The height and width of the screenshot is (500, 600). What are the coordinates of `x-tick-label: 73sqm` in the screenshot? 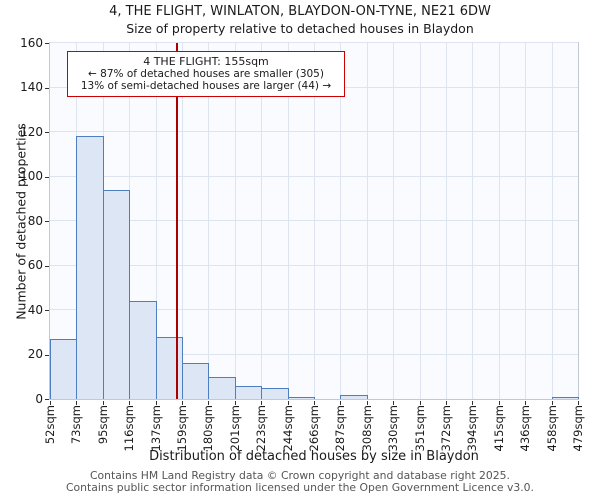 It's located at (76, 425).